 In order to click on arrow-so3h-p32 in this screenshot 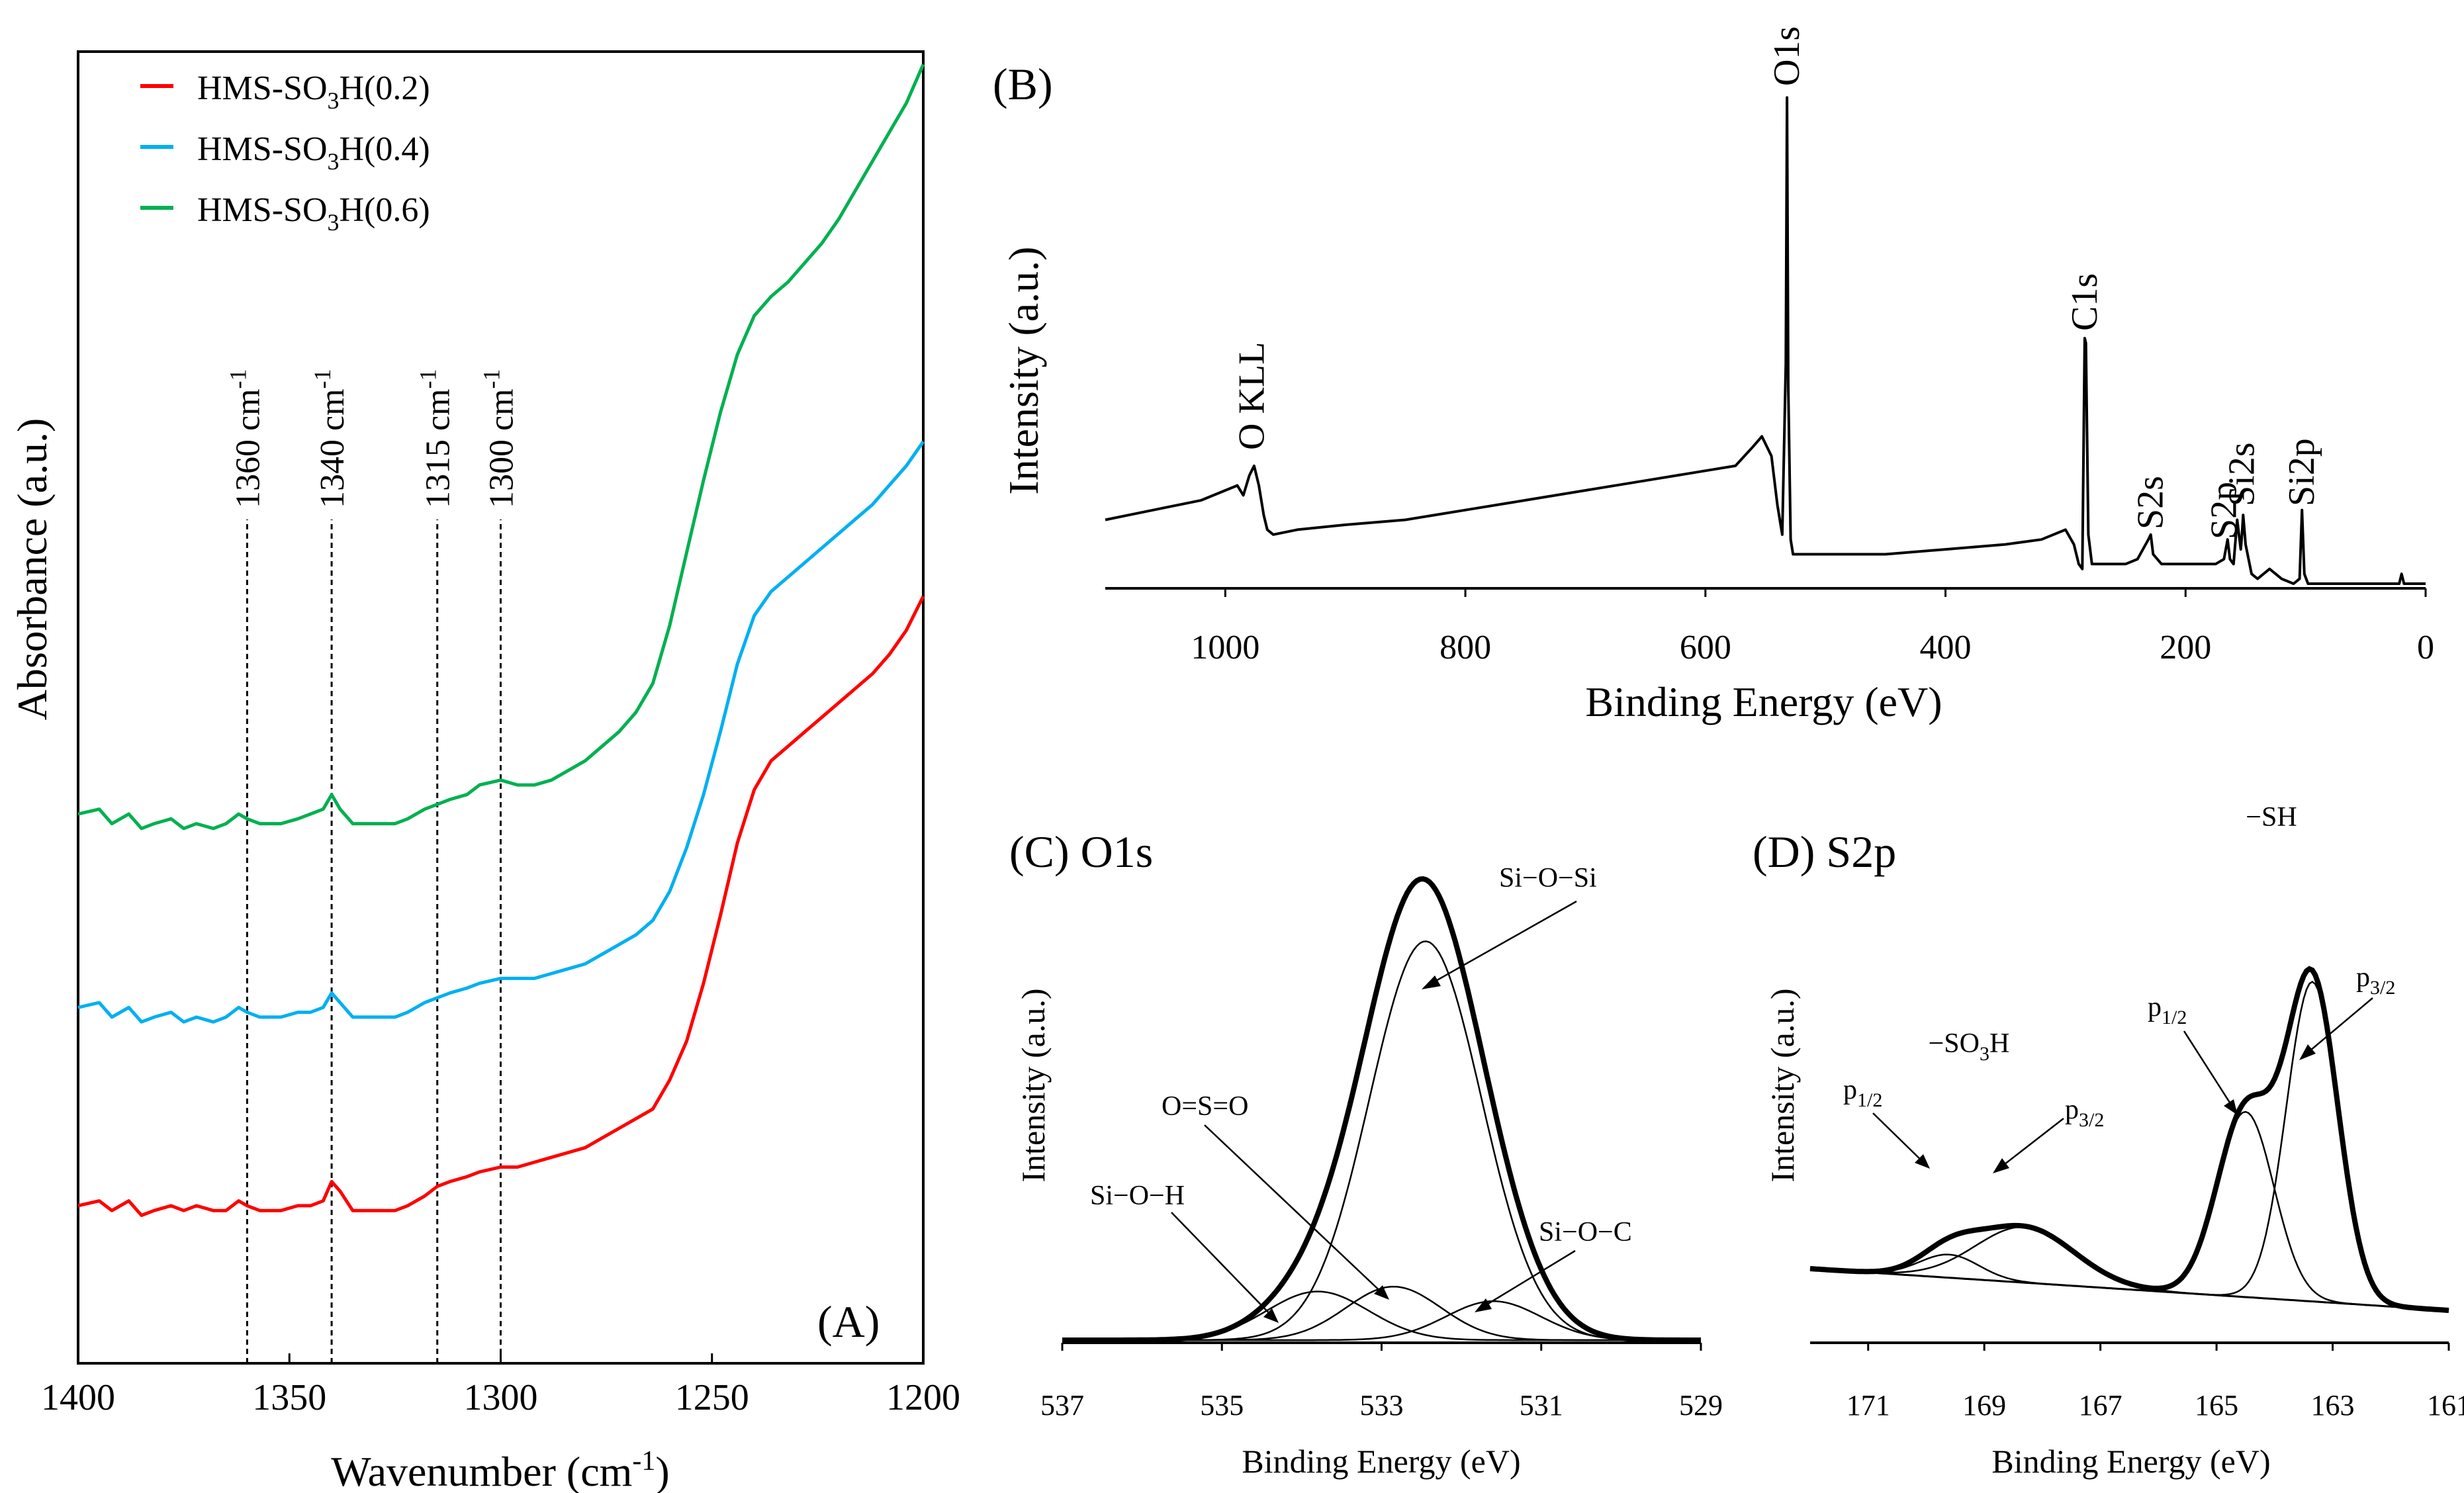, I will do `click(2028, 1145)`.